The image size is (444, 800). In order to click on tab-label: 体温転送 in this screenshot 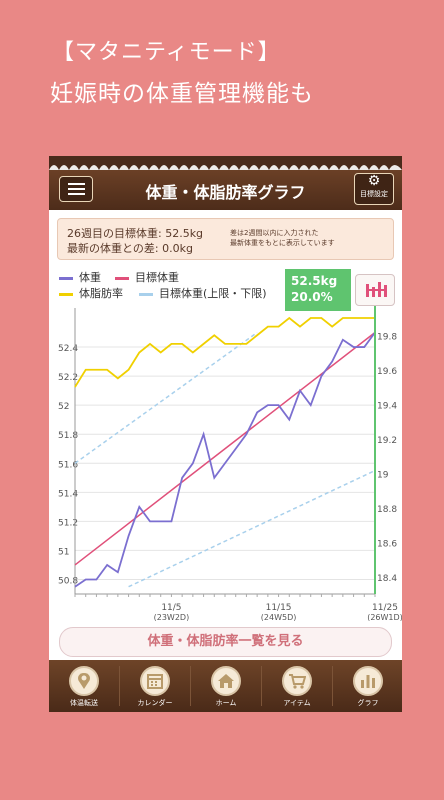, I will do `click(84, 703)`.